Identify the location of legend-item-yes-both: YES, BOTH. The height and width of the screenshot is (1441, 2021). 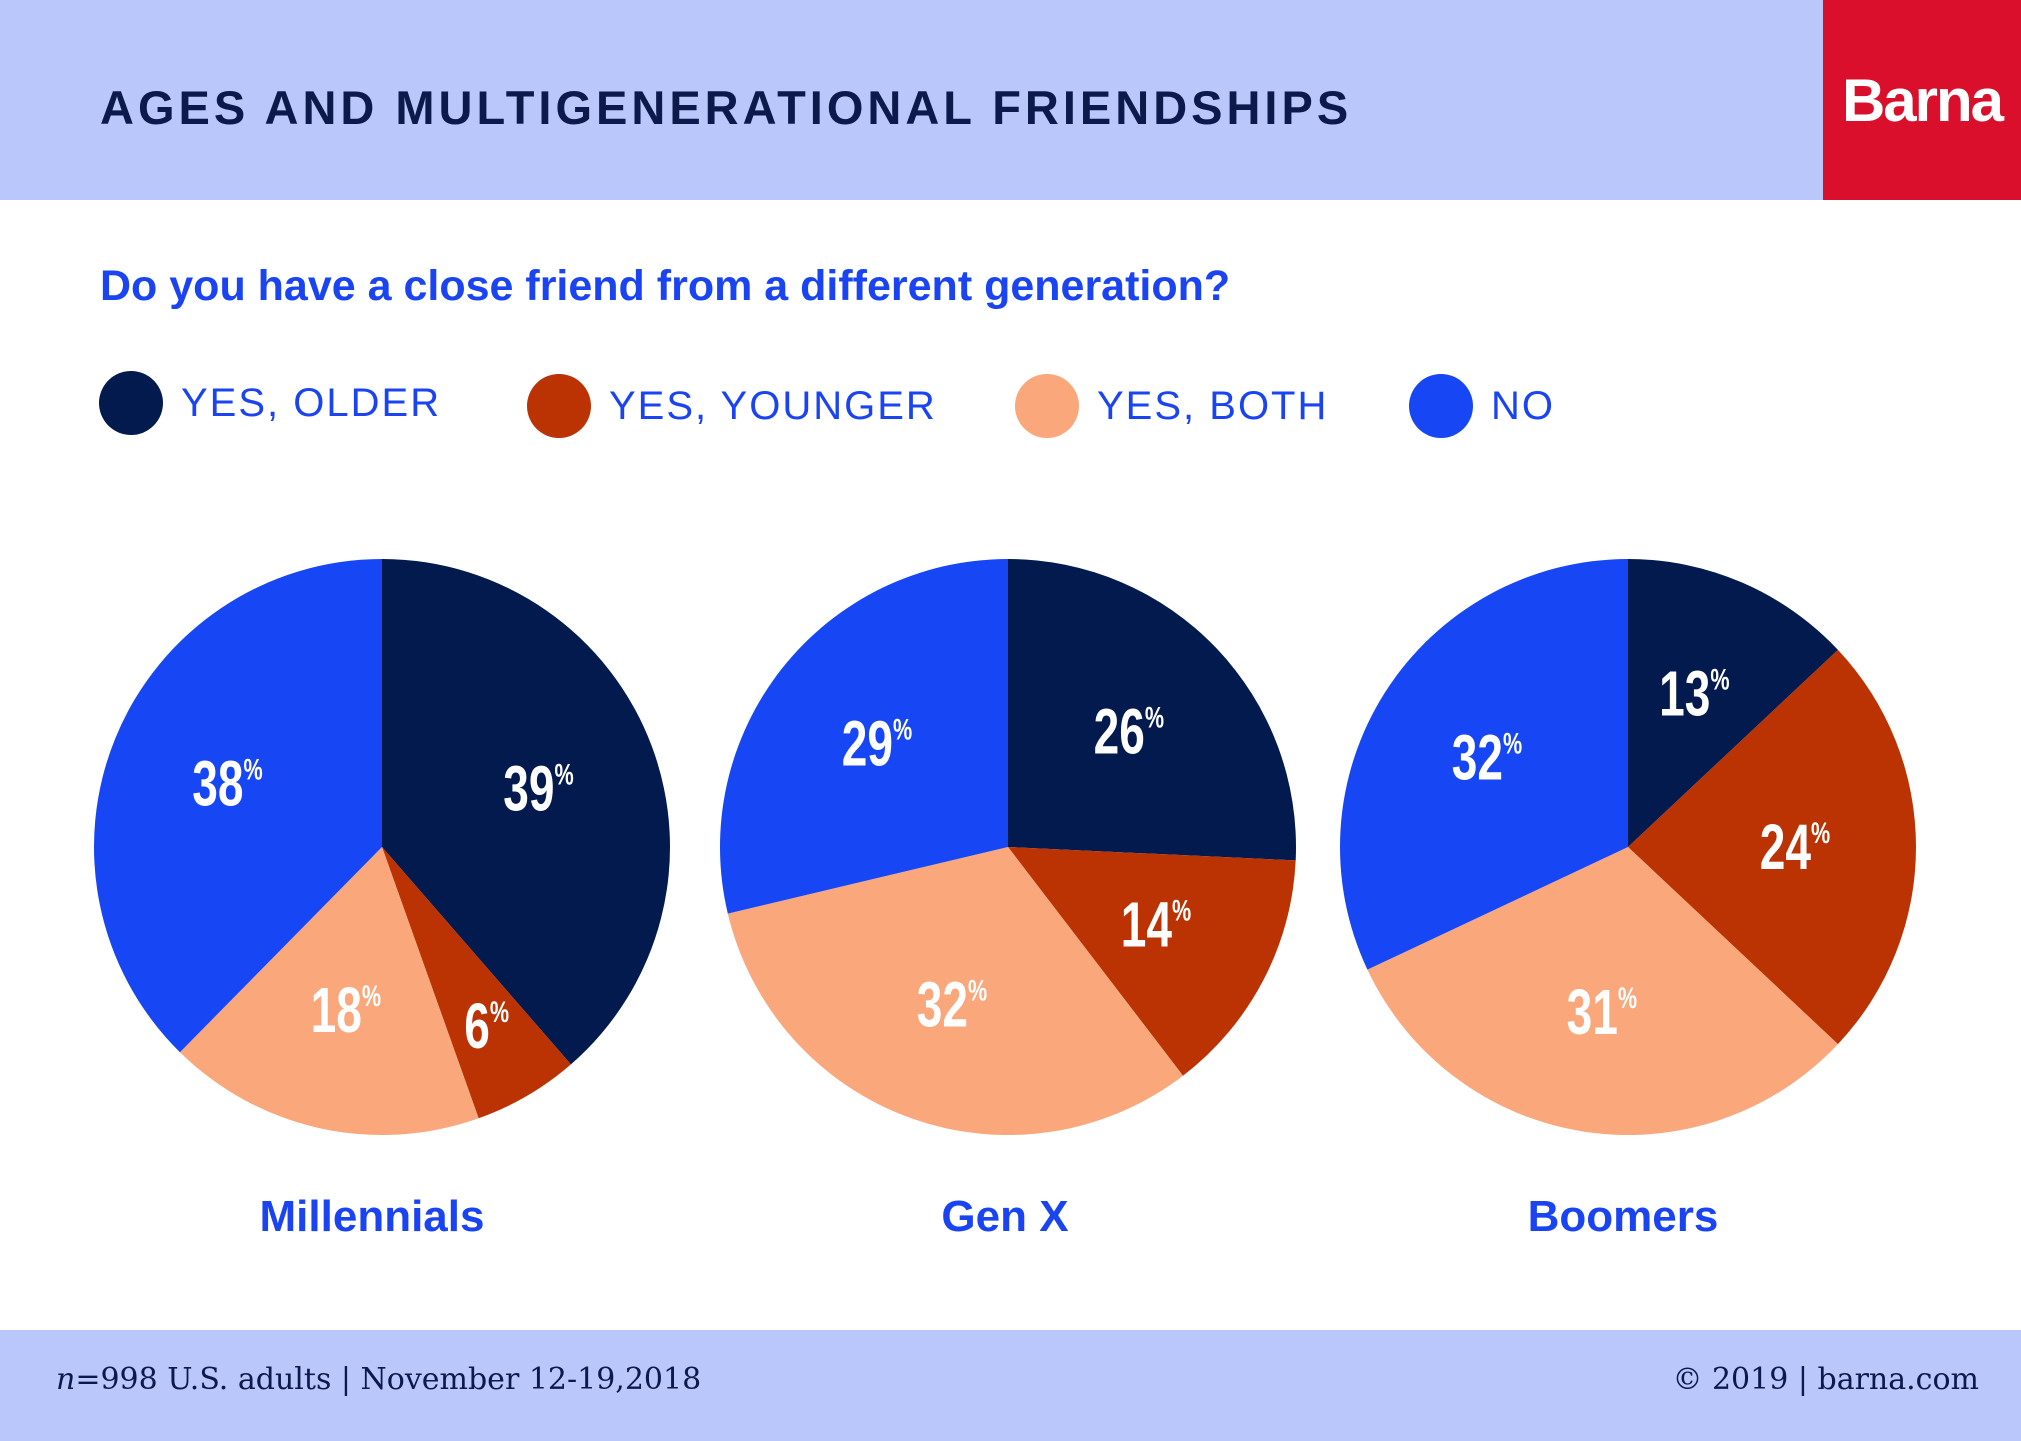
(1171, 406).